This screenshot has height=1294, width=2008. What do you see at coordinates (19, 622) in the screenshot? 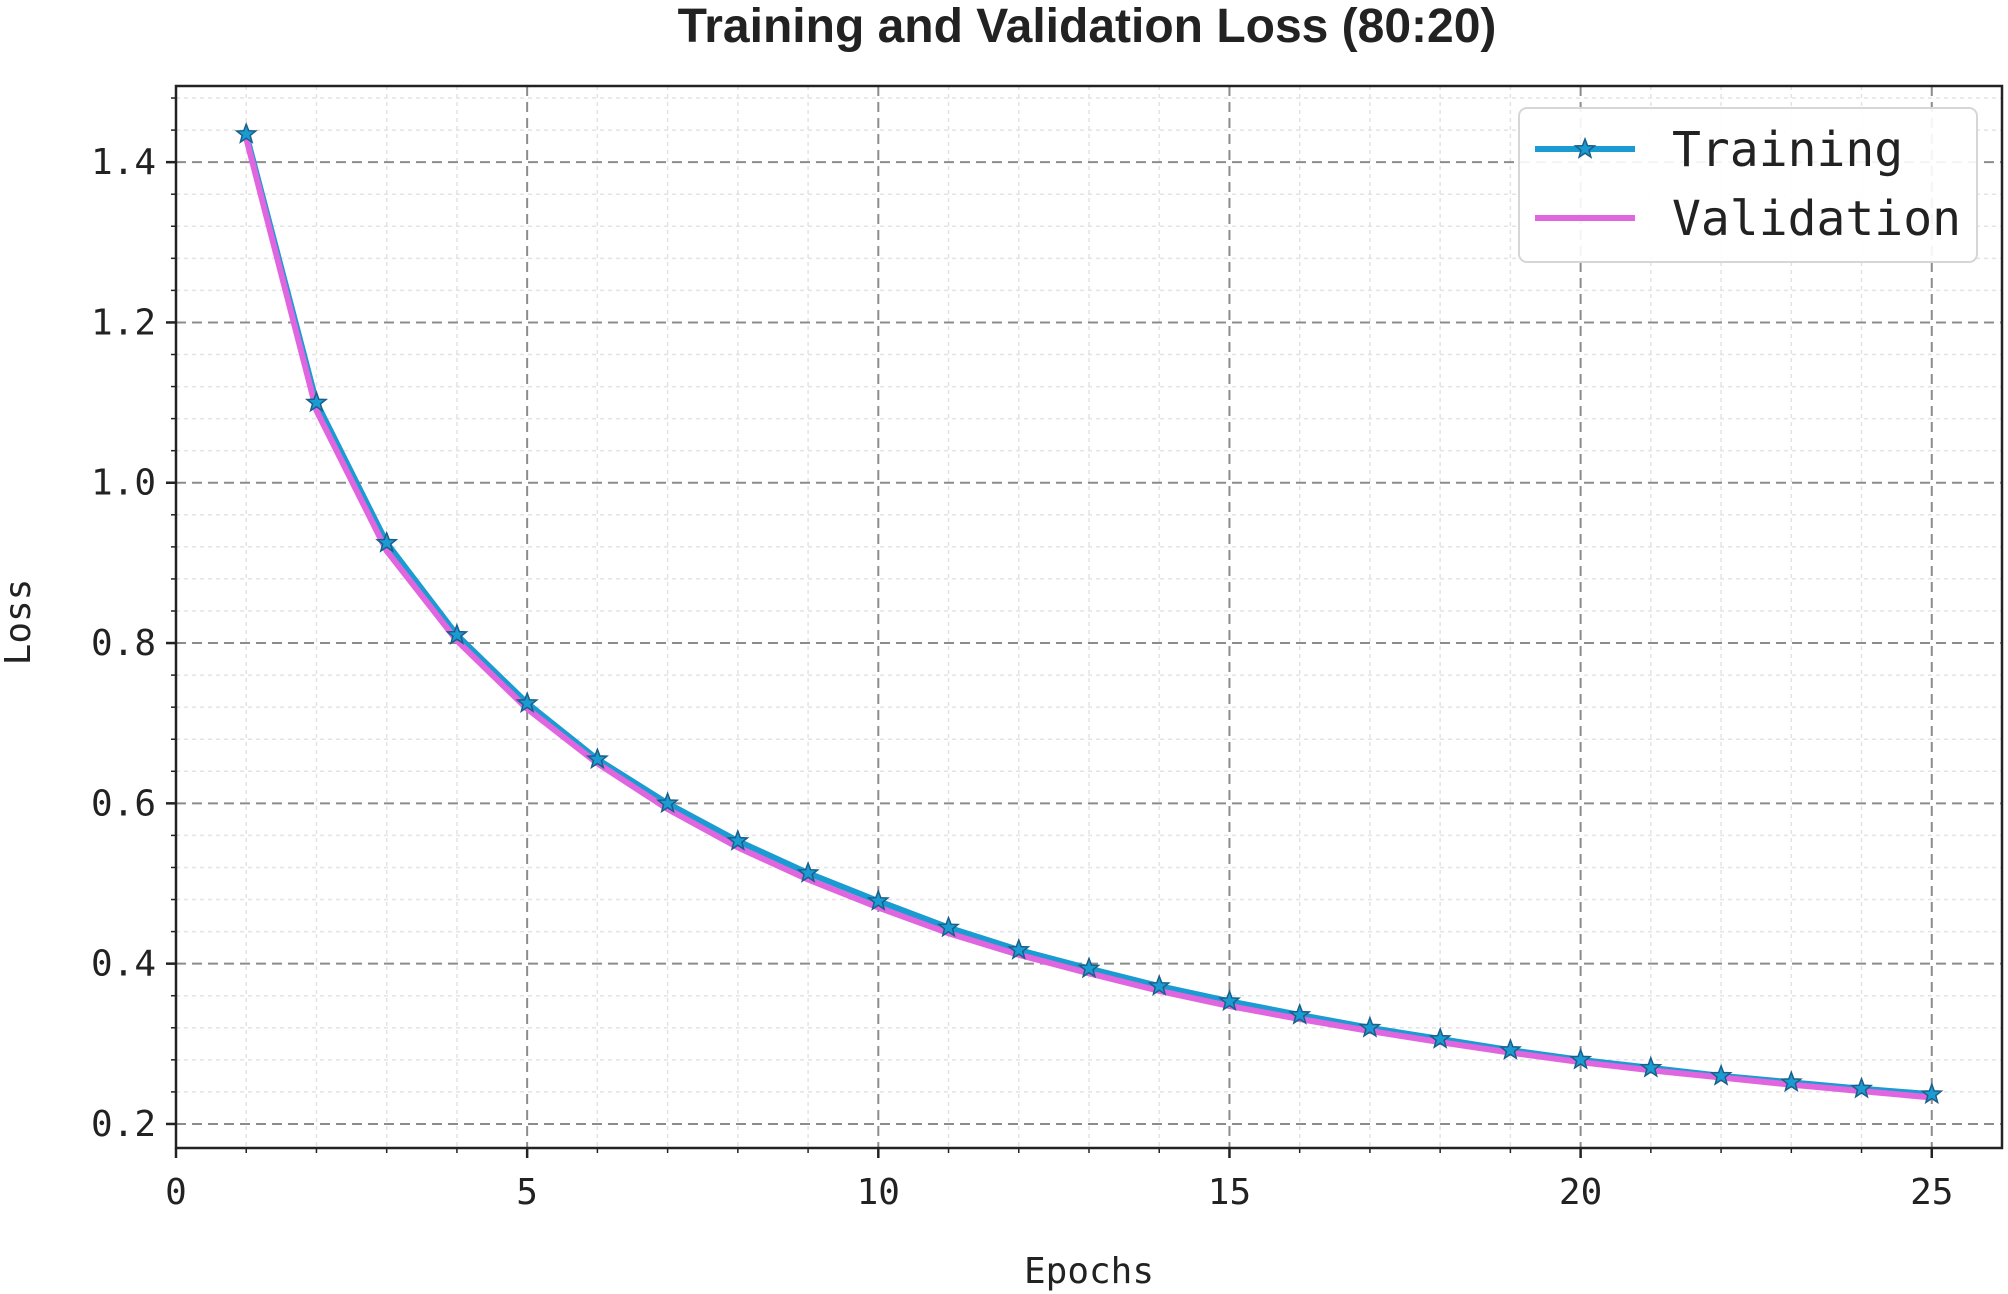
I see `y-axis-label: Loss` at bounding box center [19, 622].